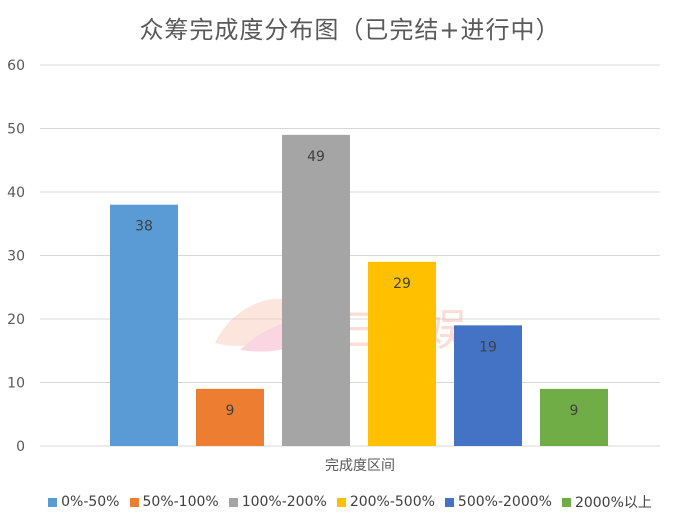  I want to click on legend-item: 500%-2000%, so click(498, 502).